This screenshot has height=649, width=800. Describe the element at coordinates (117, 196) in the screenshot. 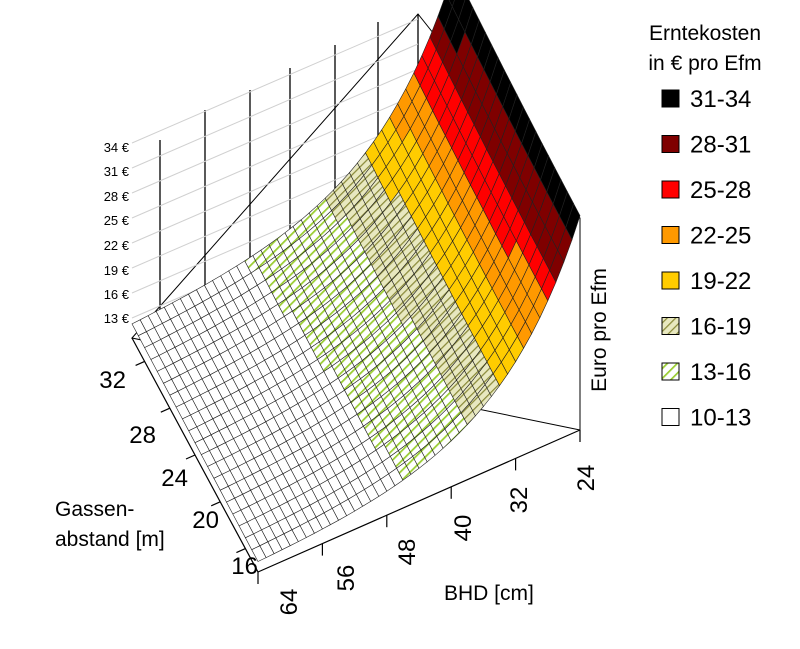

I see `z-tick-label: 28 €` at that location.